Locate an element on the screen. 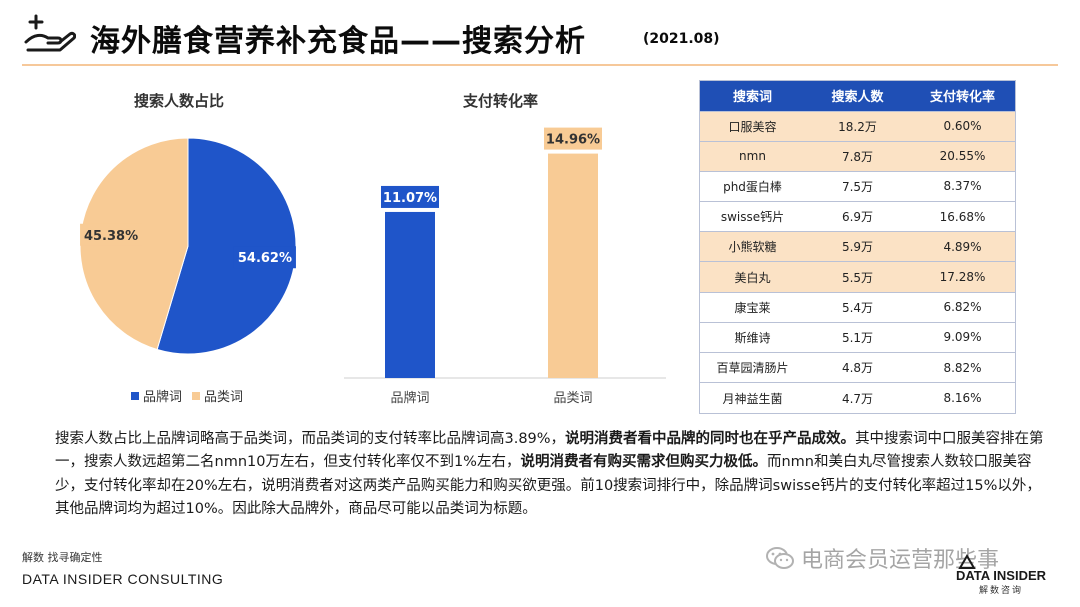 The width and height of the screenshot is (1080, 607). cell-keyword: 百草园清肠片 is located at coordinates (752, 367).